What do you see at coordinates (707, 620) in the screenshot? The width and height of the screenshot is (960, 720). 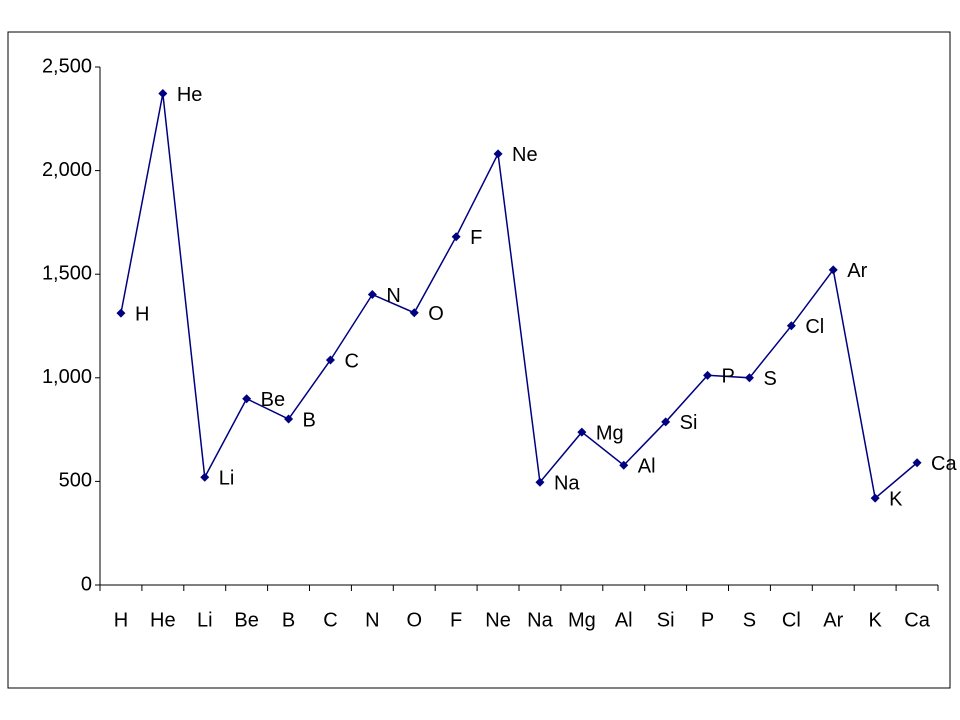 I see `x-tick-label: P` at bounding box center [707, 620].